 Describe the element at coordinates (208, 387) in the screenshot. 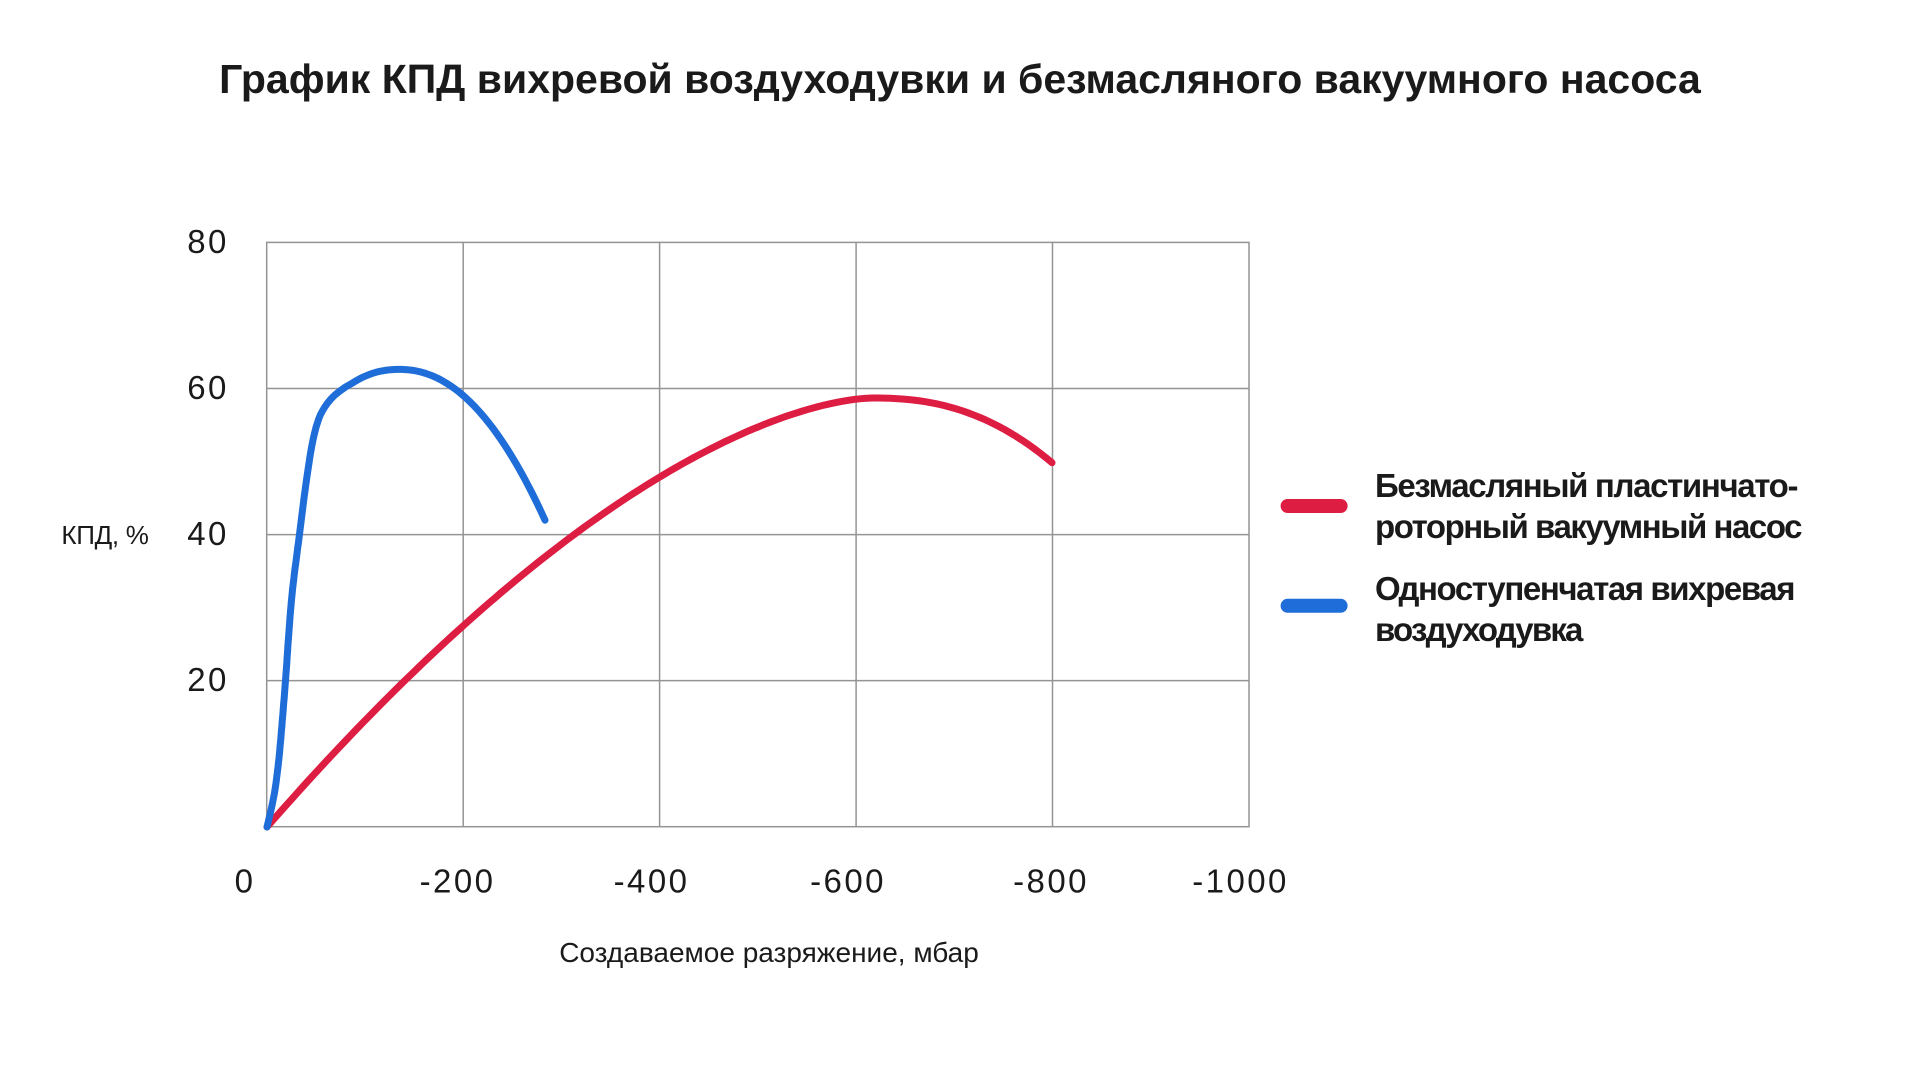

I see `svg-text: 60` at that location.